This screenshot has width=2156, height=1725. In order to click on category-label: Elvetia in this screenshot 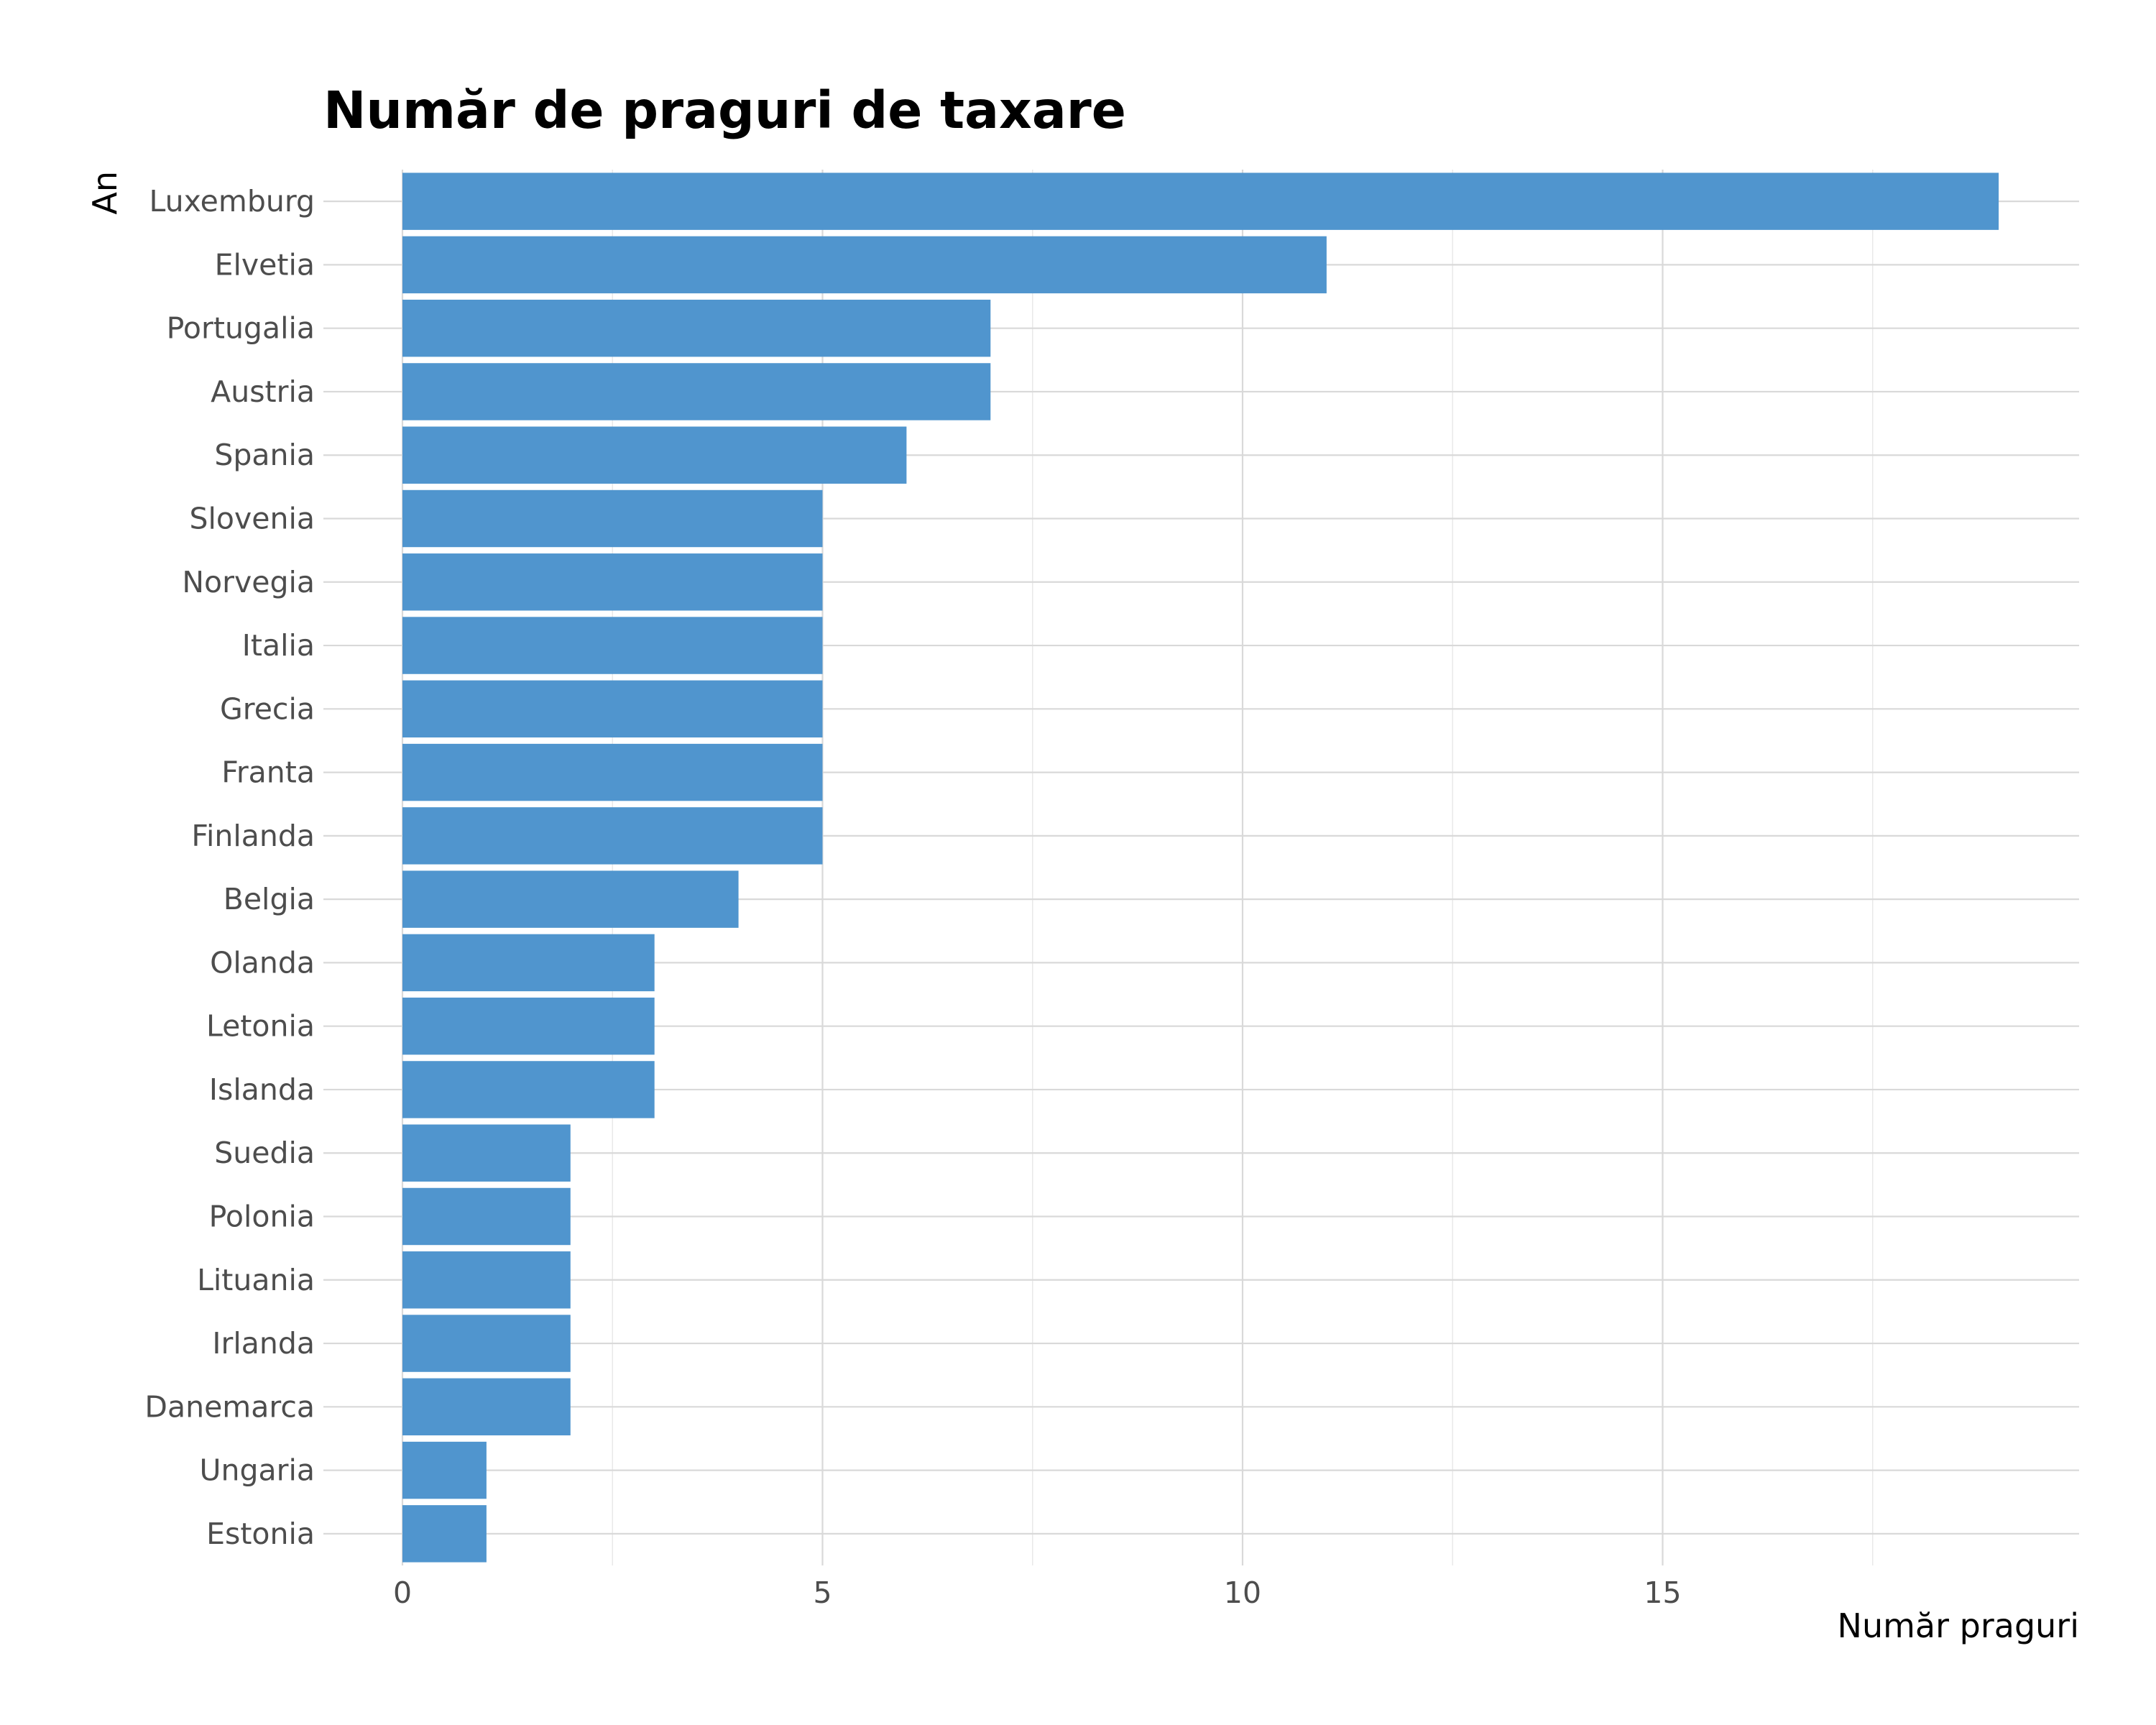, I will do `click(265, 264)`.